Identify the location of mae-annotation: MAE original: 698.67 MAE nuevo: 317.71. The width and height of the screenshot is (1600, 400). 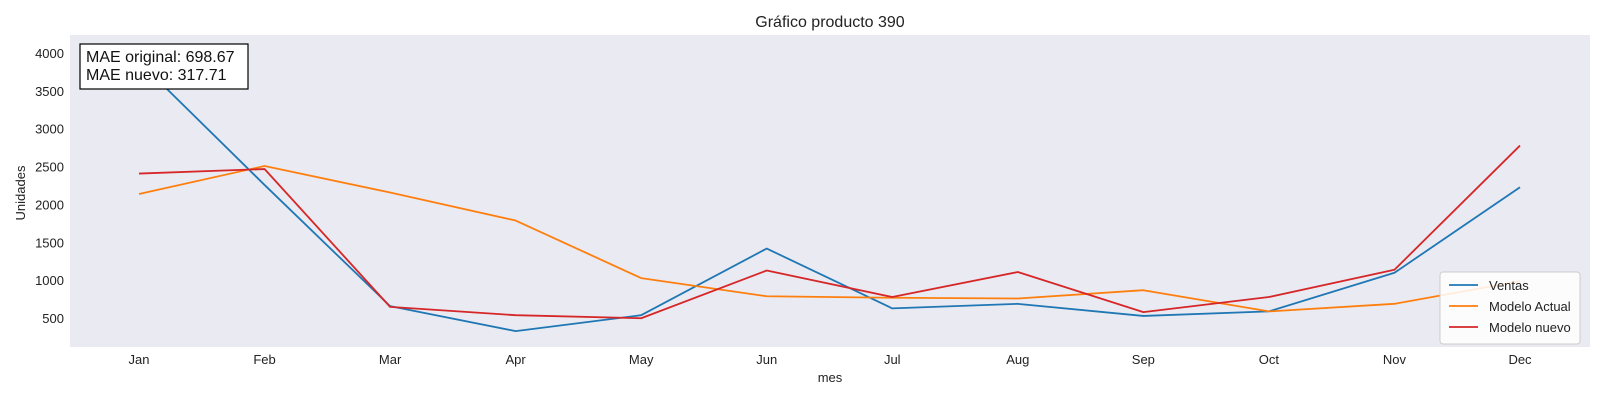
(164, 66).